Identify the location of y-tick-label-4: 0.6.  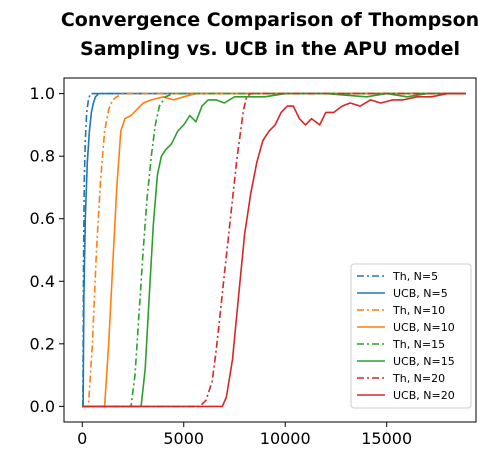
(42, 218).